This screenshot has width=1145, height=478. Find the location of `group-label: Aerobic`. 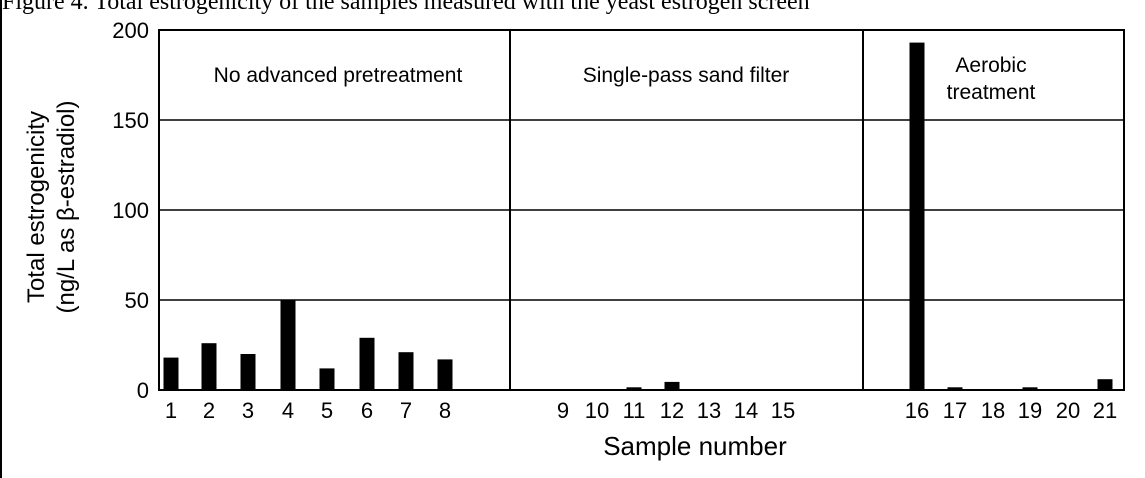

group-label: Aerobic is located at coordinates (990, 65).